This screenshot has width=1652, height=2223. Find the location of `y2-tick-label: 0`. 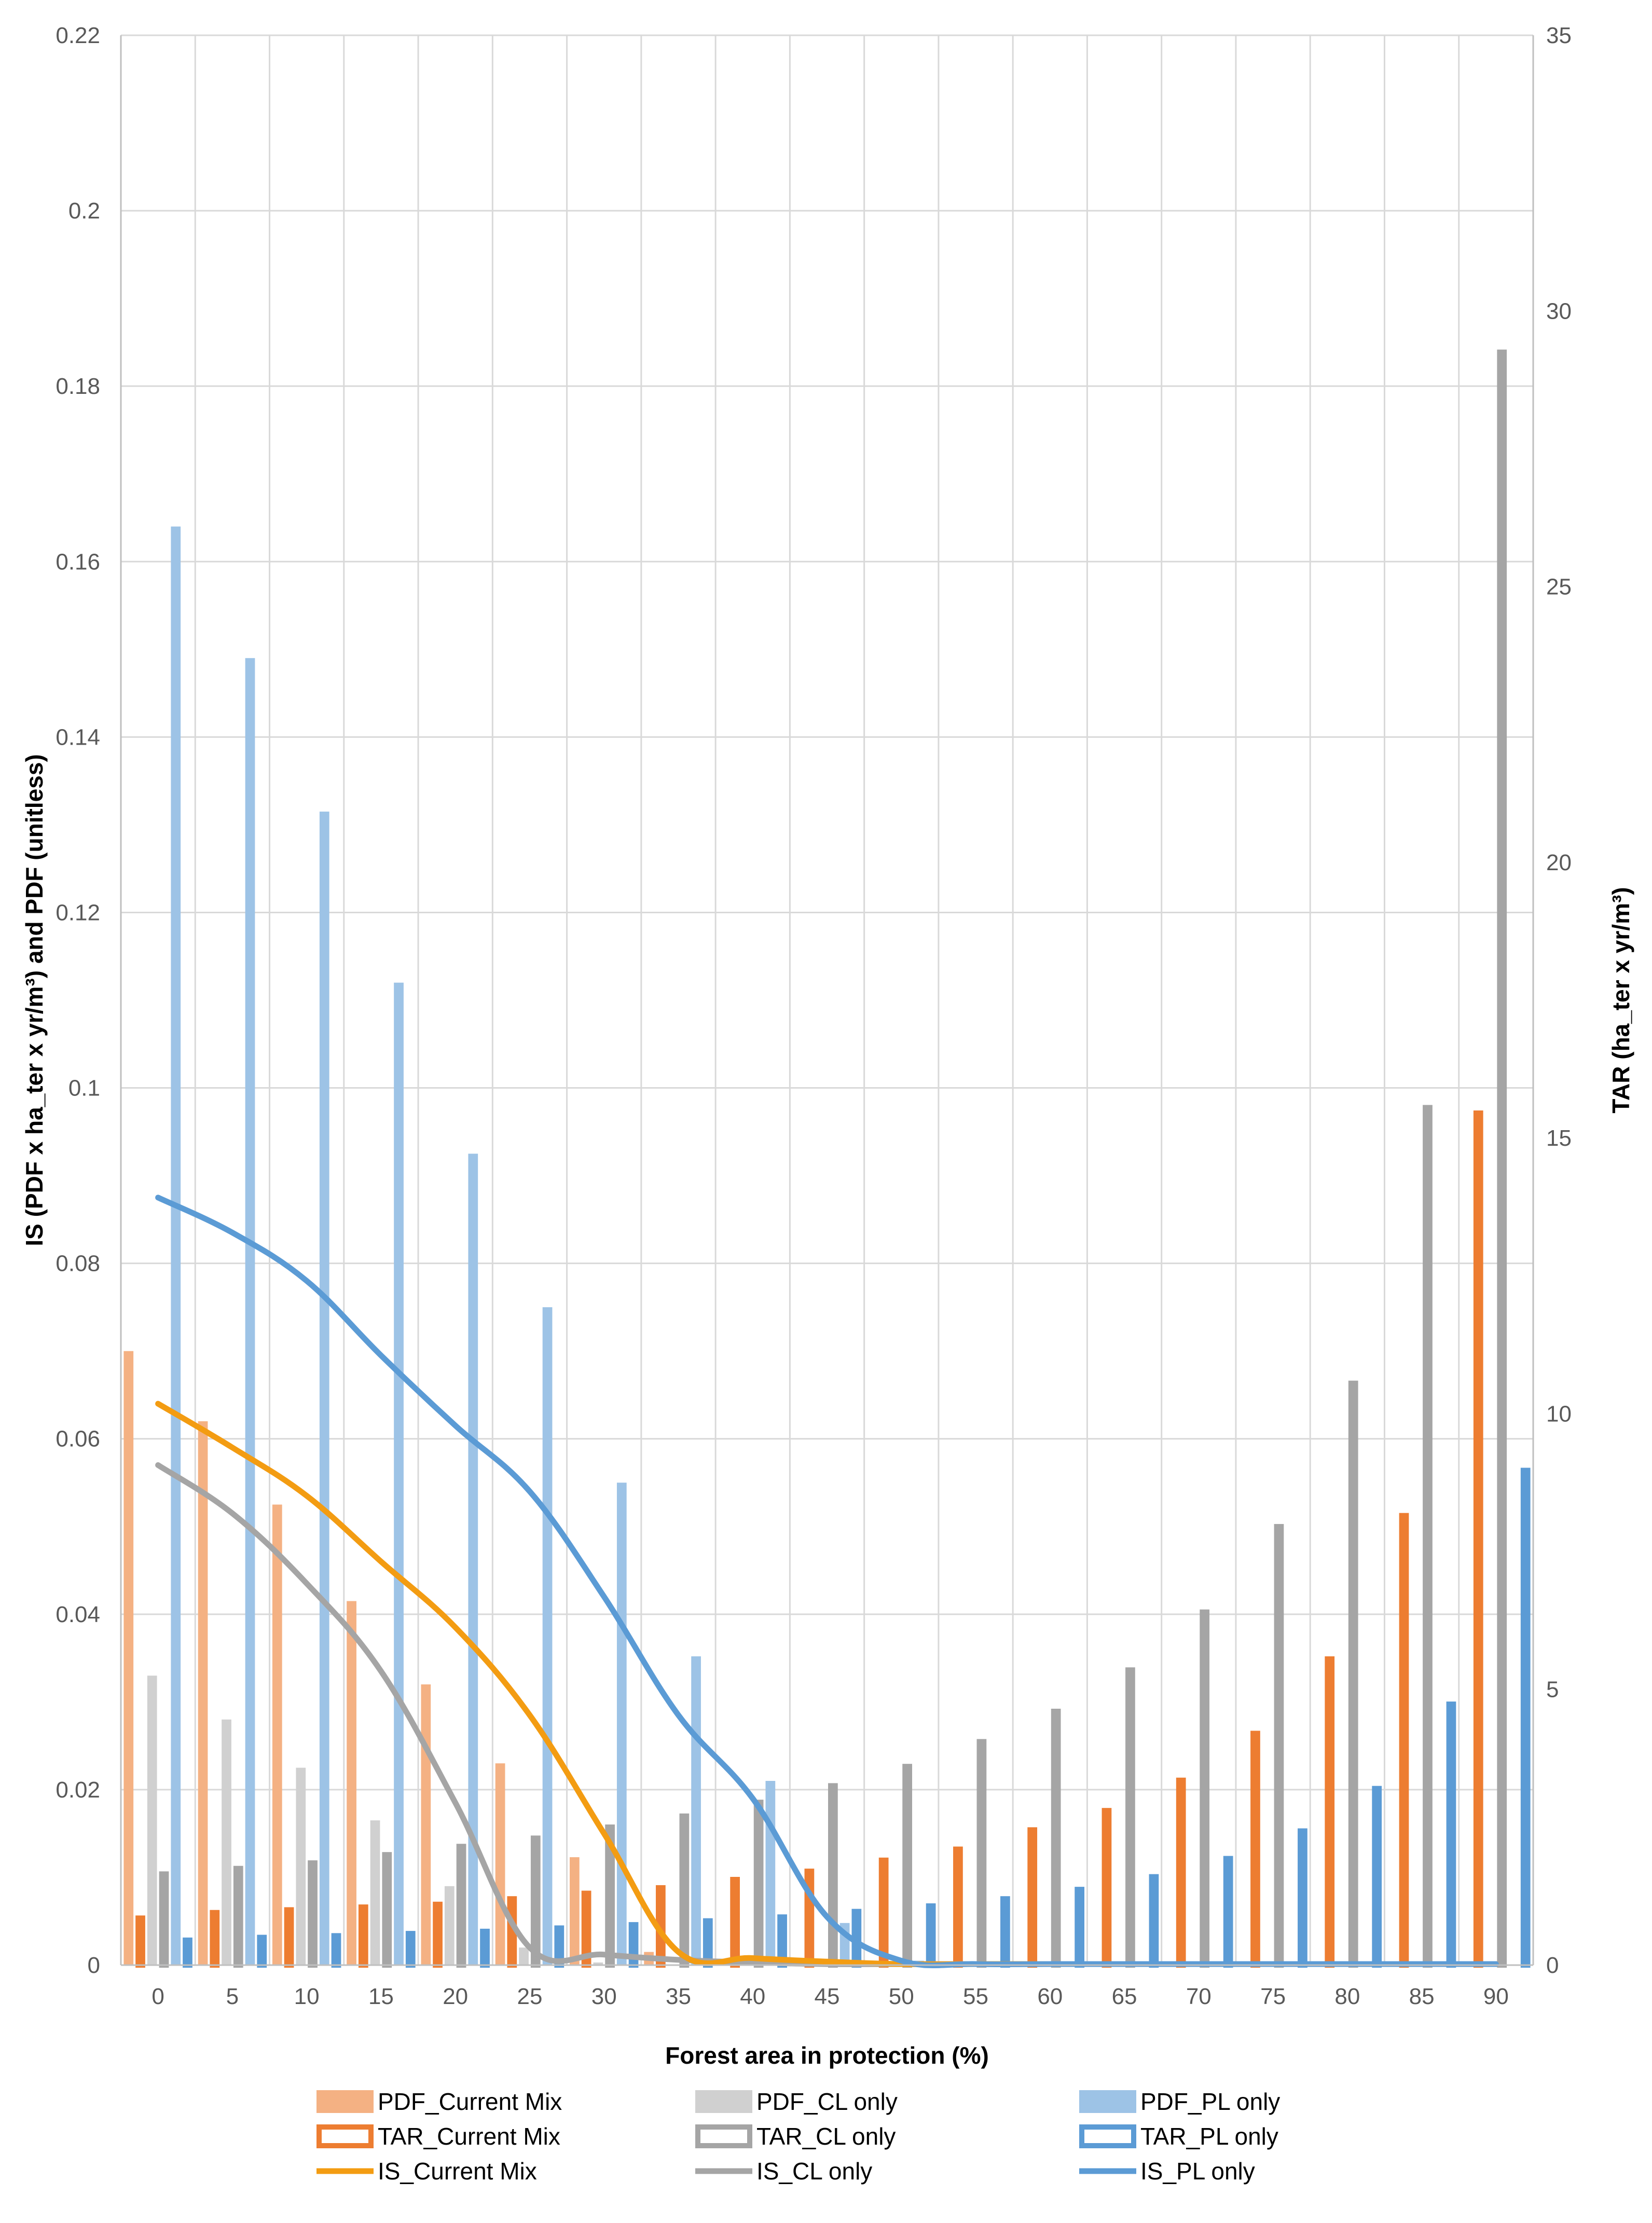

y2-tick-label: 0 is located at coordinates (1552, 1965).